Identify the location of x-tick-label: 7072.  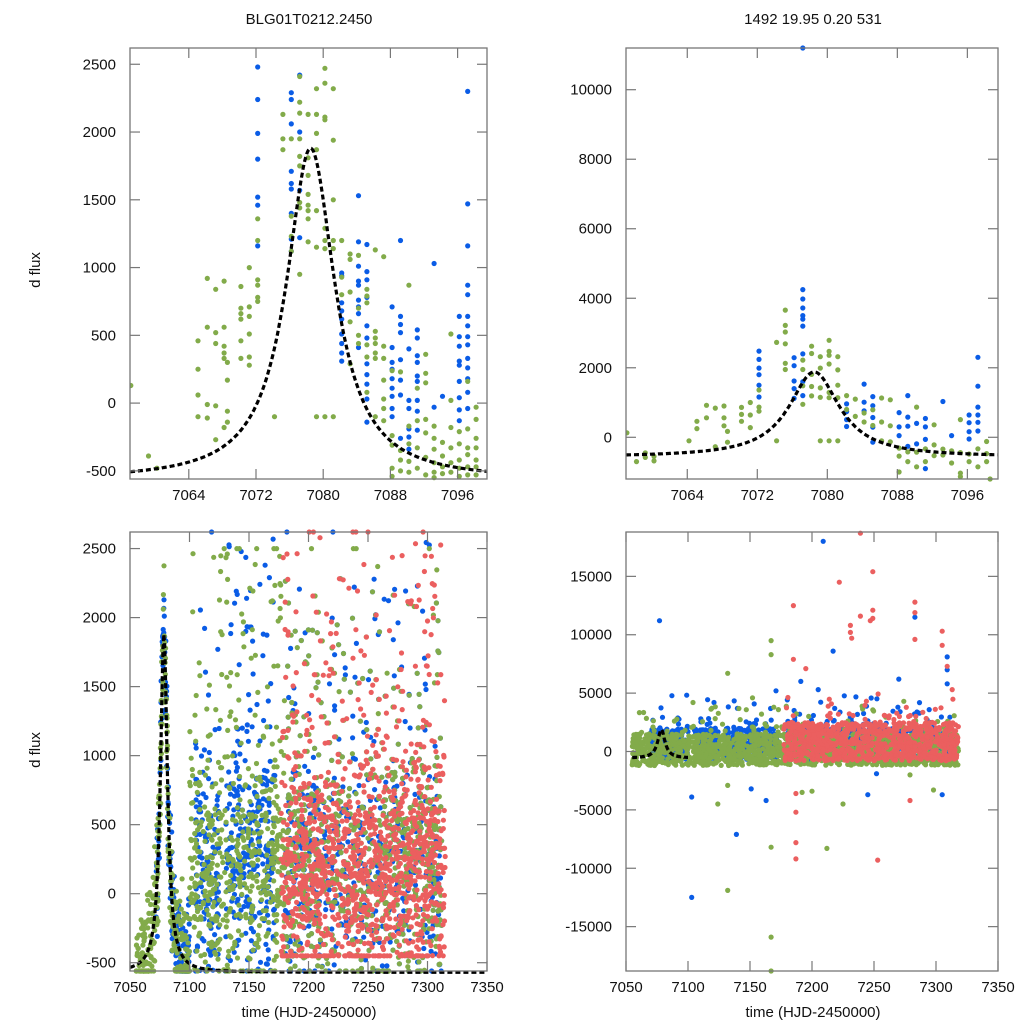
(757, 495).